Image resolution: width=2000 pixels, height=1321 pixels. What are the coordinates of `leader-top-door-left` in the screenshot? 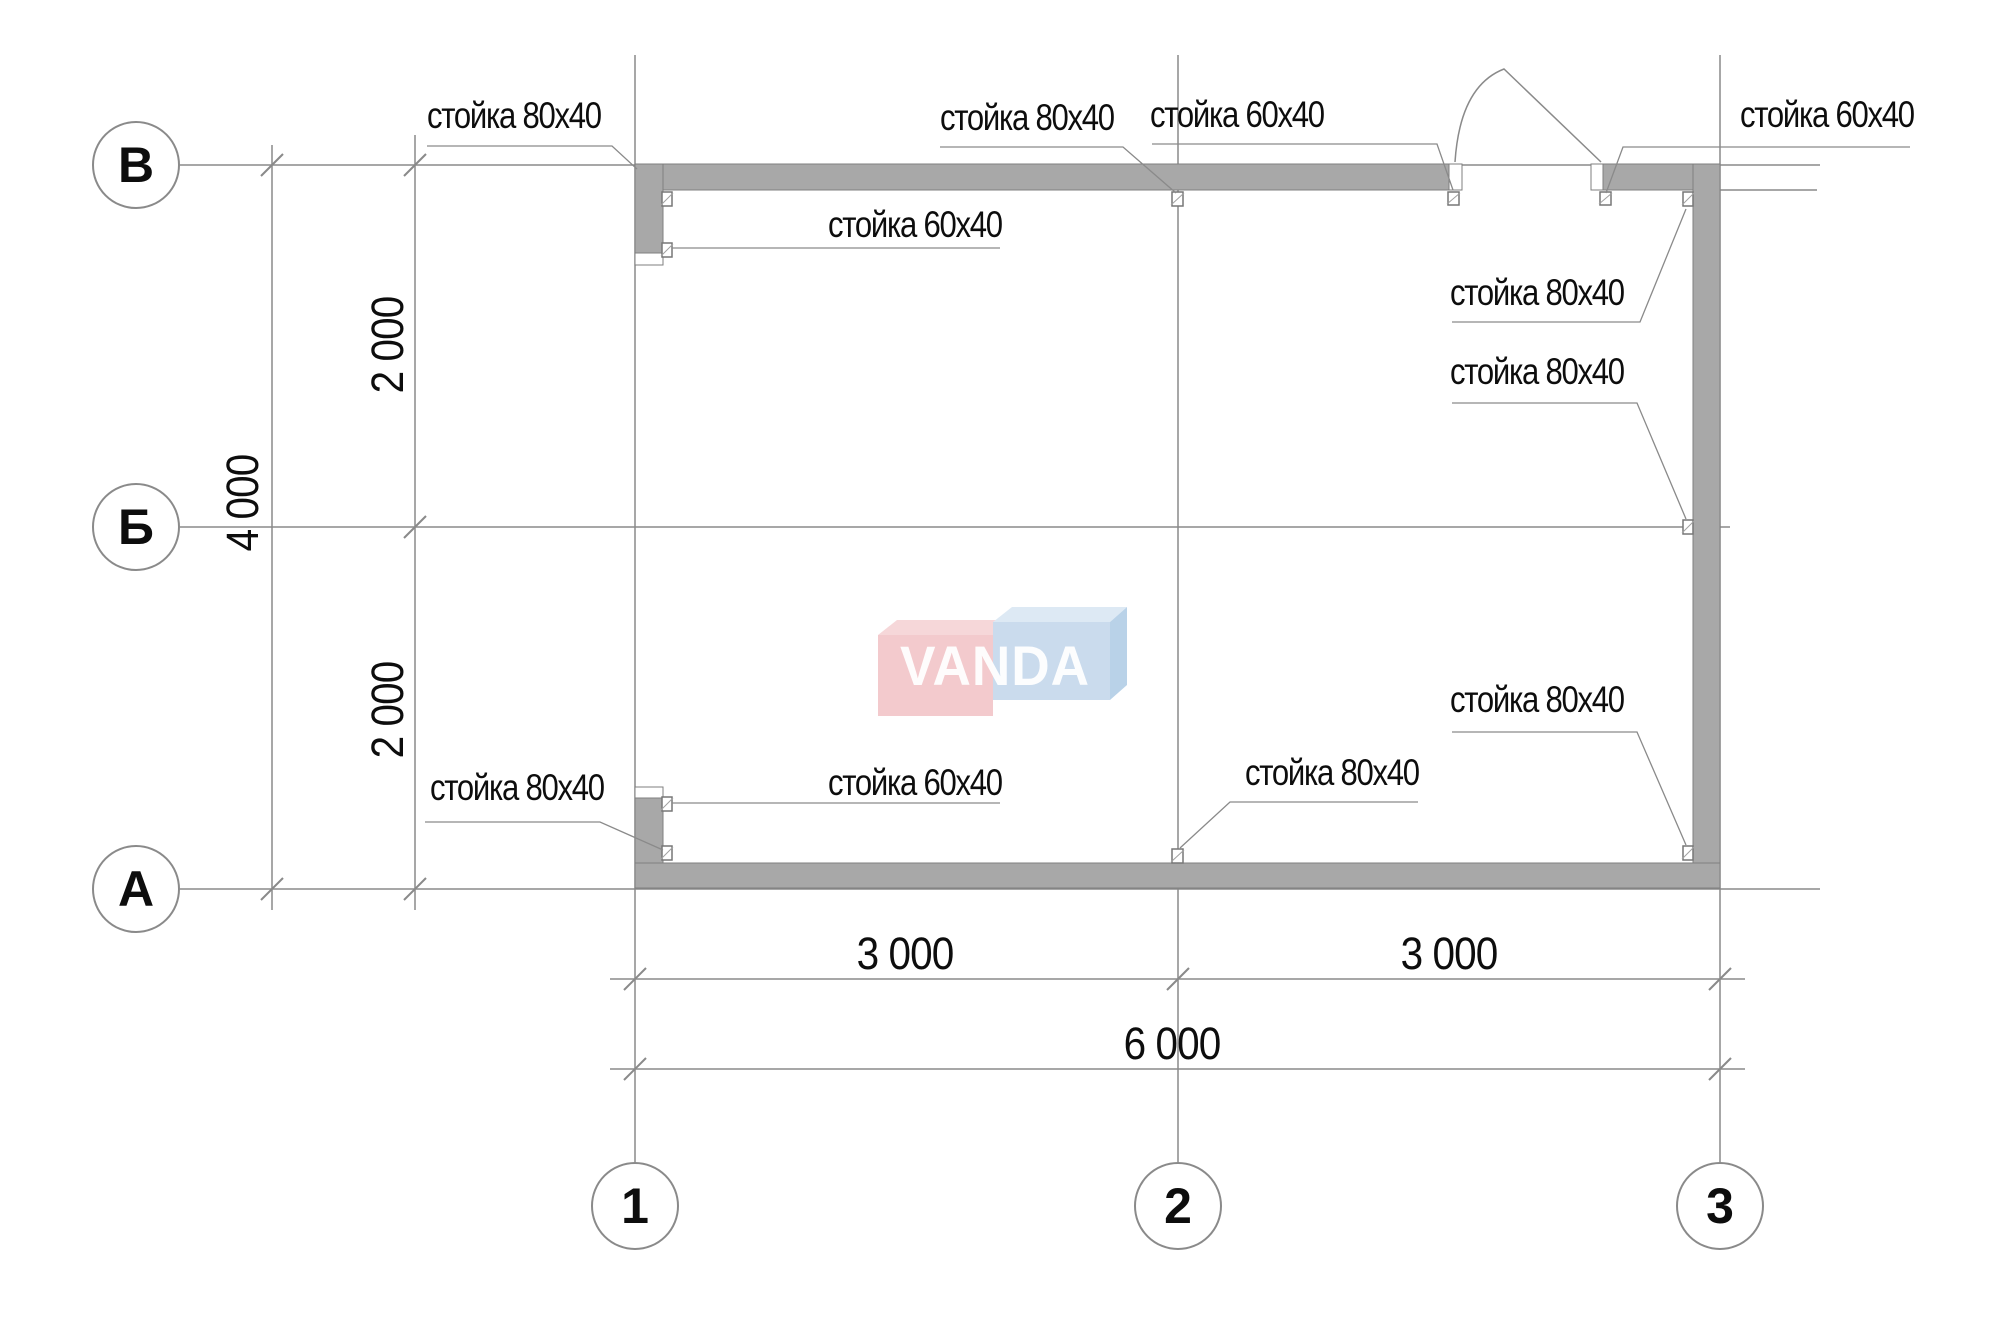 It's located at (1303, 167).